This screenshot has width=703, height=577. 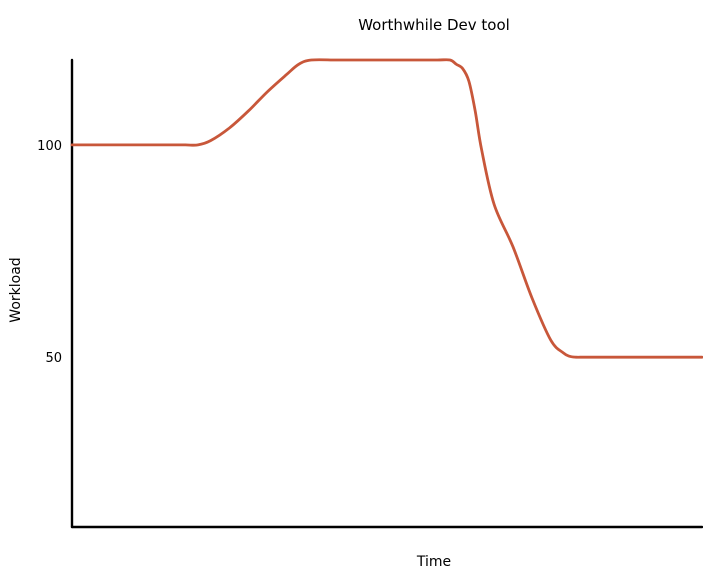 I want to click on x-axis-label: Time, so click(x=433, y=562).